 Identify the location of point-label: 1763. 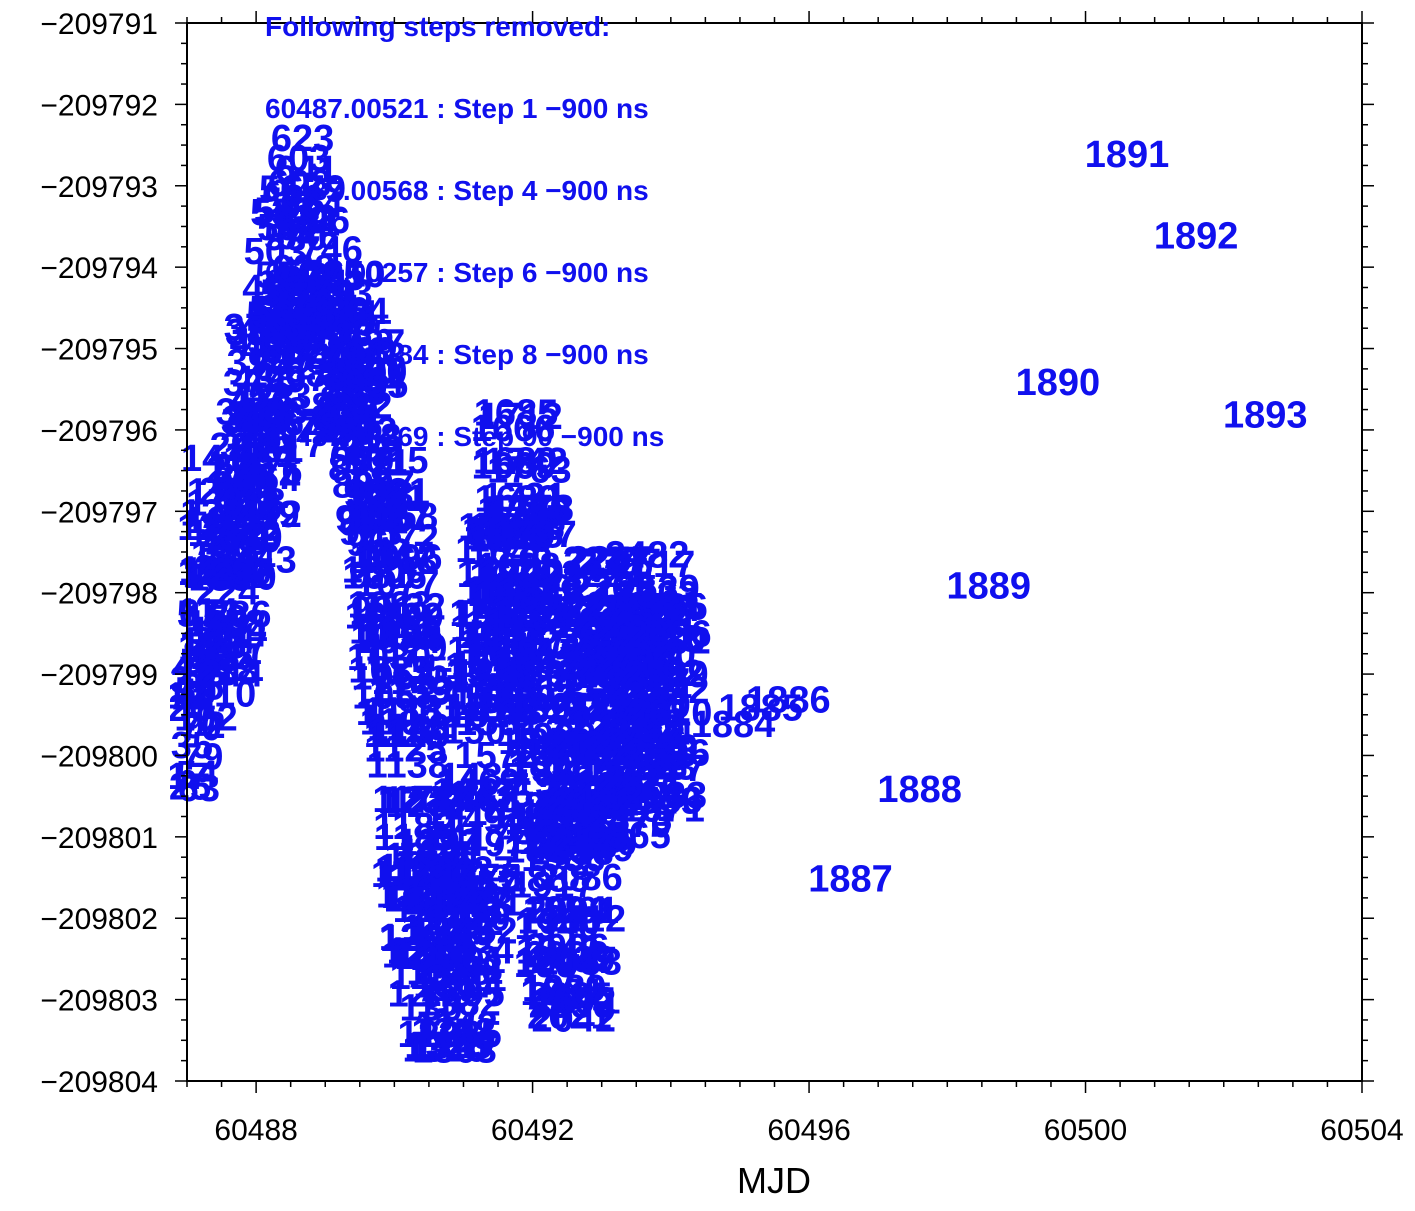
(529, 471).